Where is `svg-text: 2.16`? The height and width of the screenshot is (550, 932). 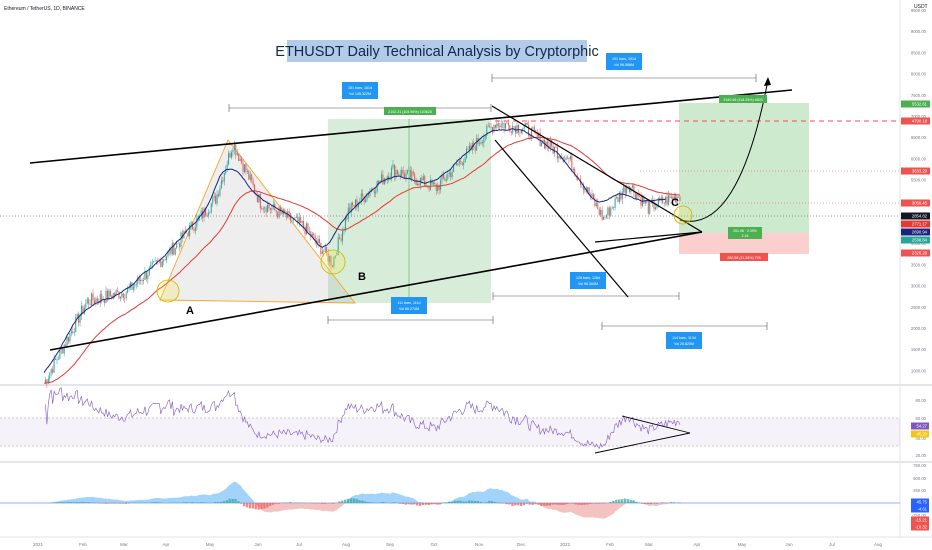 svg-text: 2.16 is located at coordinates (745, 236).